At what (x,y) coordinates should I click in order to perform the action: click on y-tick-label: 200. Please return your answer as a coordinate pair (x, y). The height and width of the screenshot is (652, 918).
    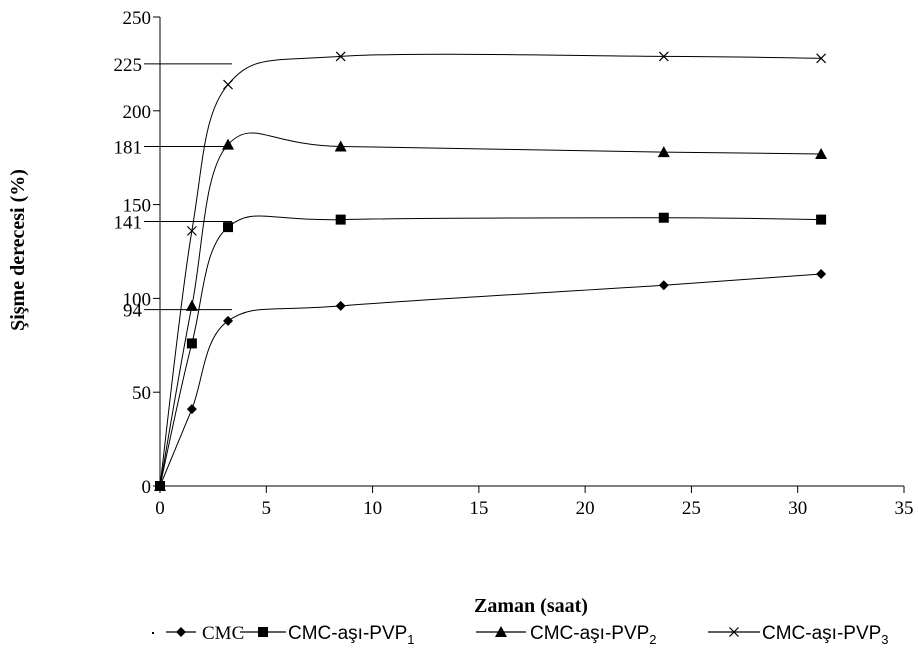
    Looking at the image, I should click on (137, 112).